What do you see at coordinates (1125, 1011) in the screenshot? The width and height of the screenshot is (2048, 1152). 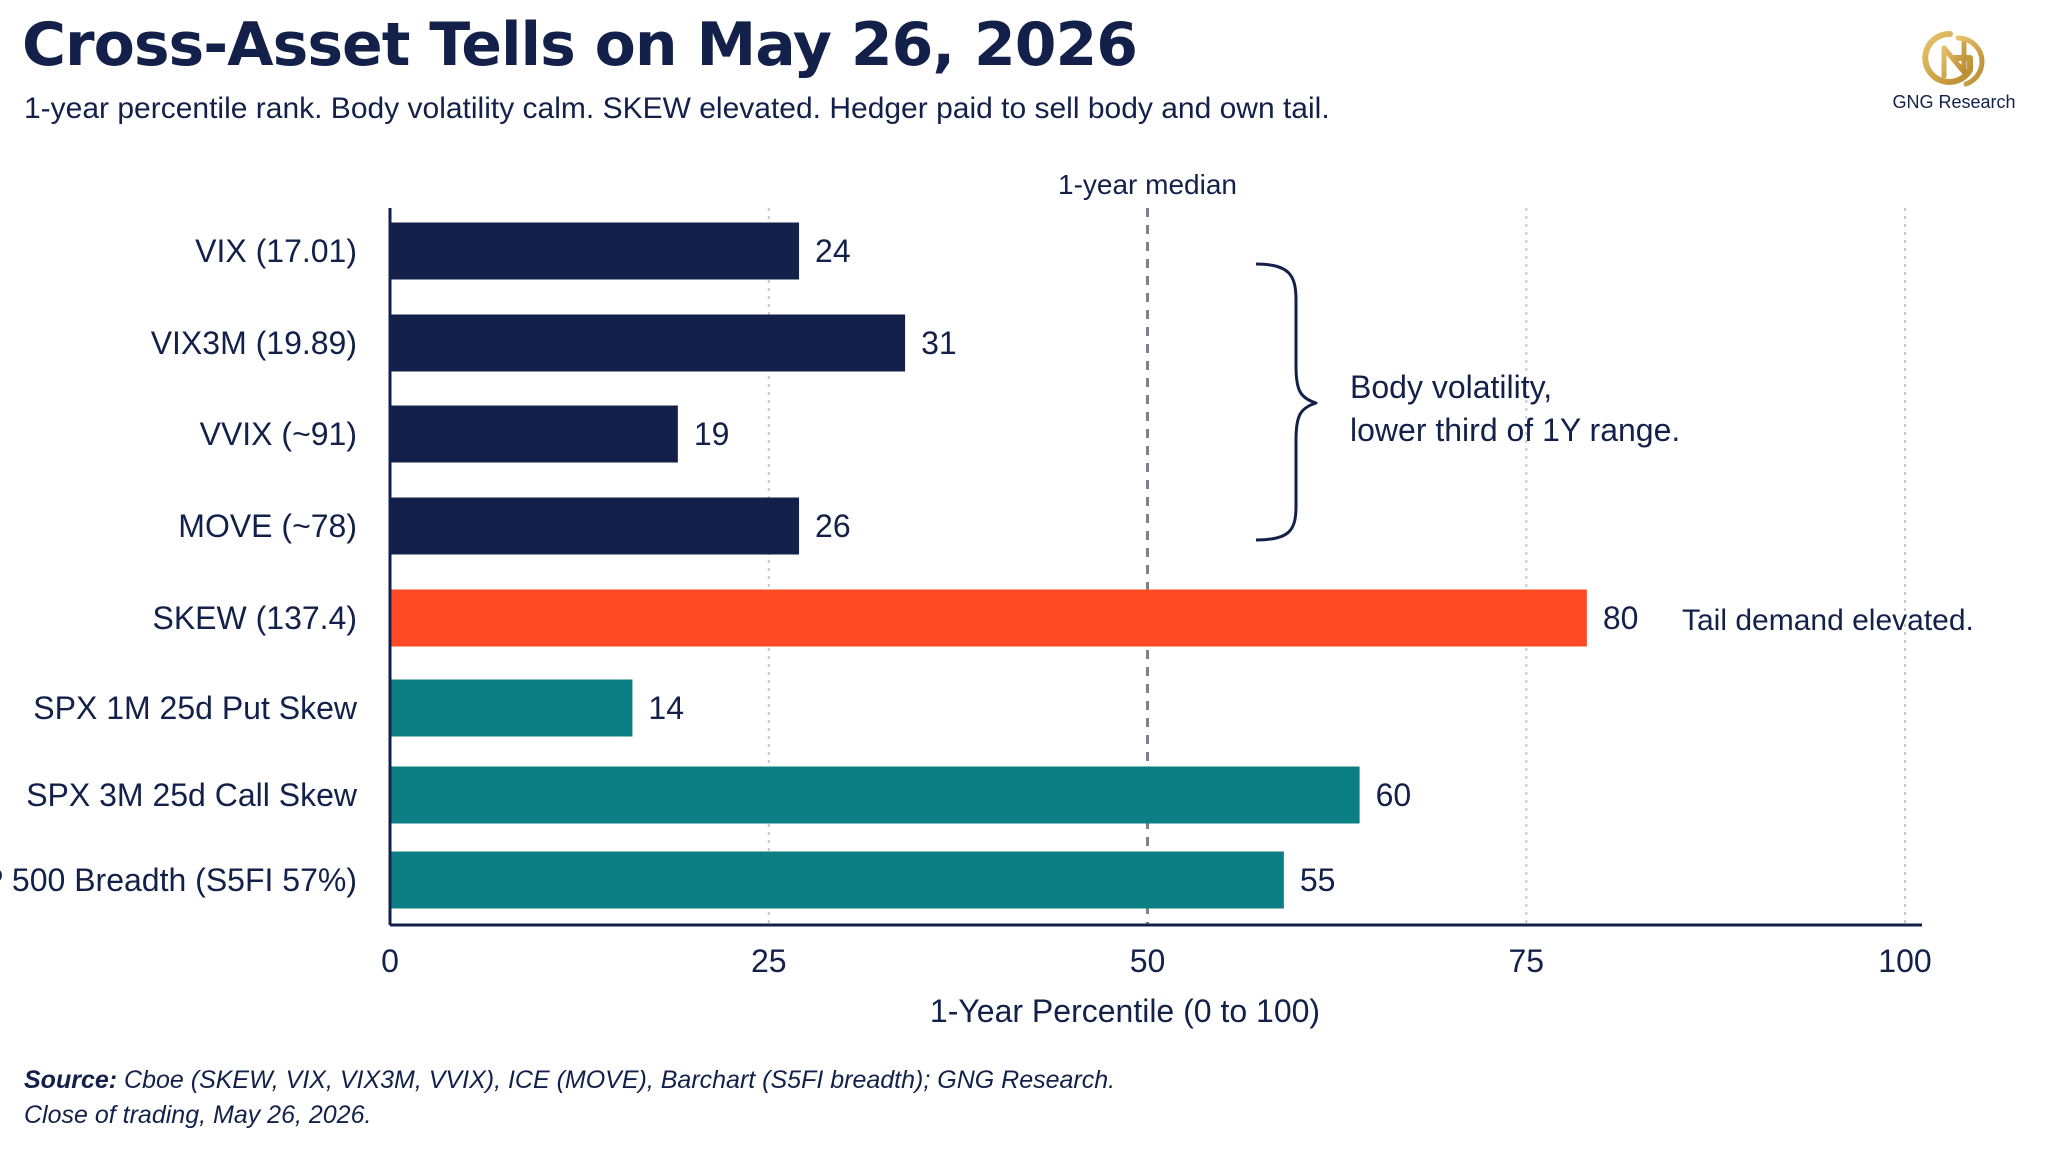 I see `x-axis-title: 1-Year Percentile (0 to 100)` at bounding box center [1125, 1011].